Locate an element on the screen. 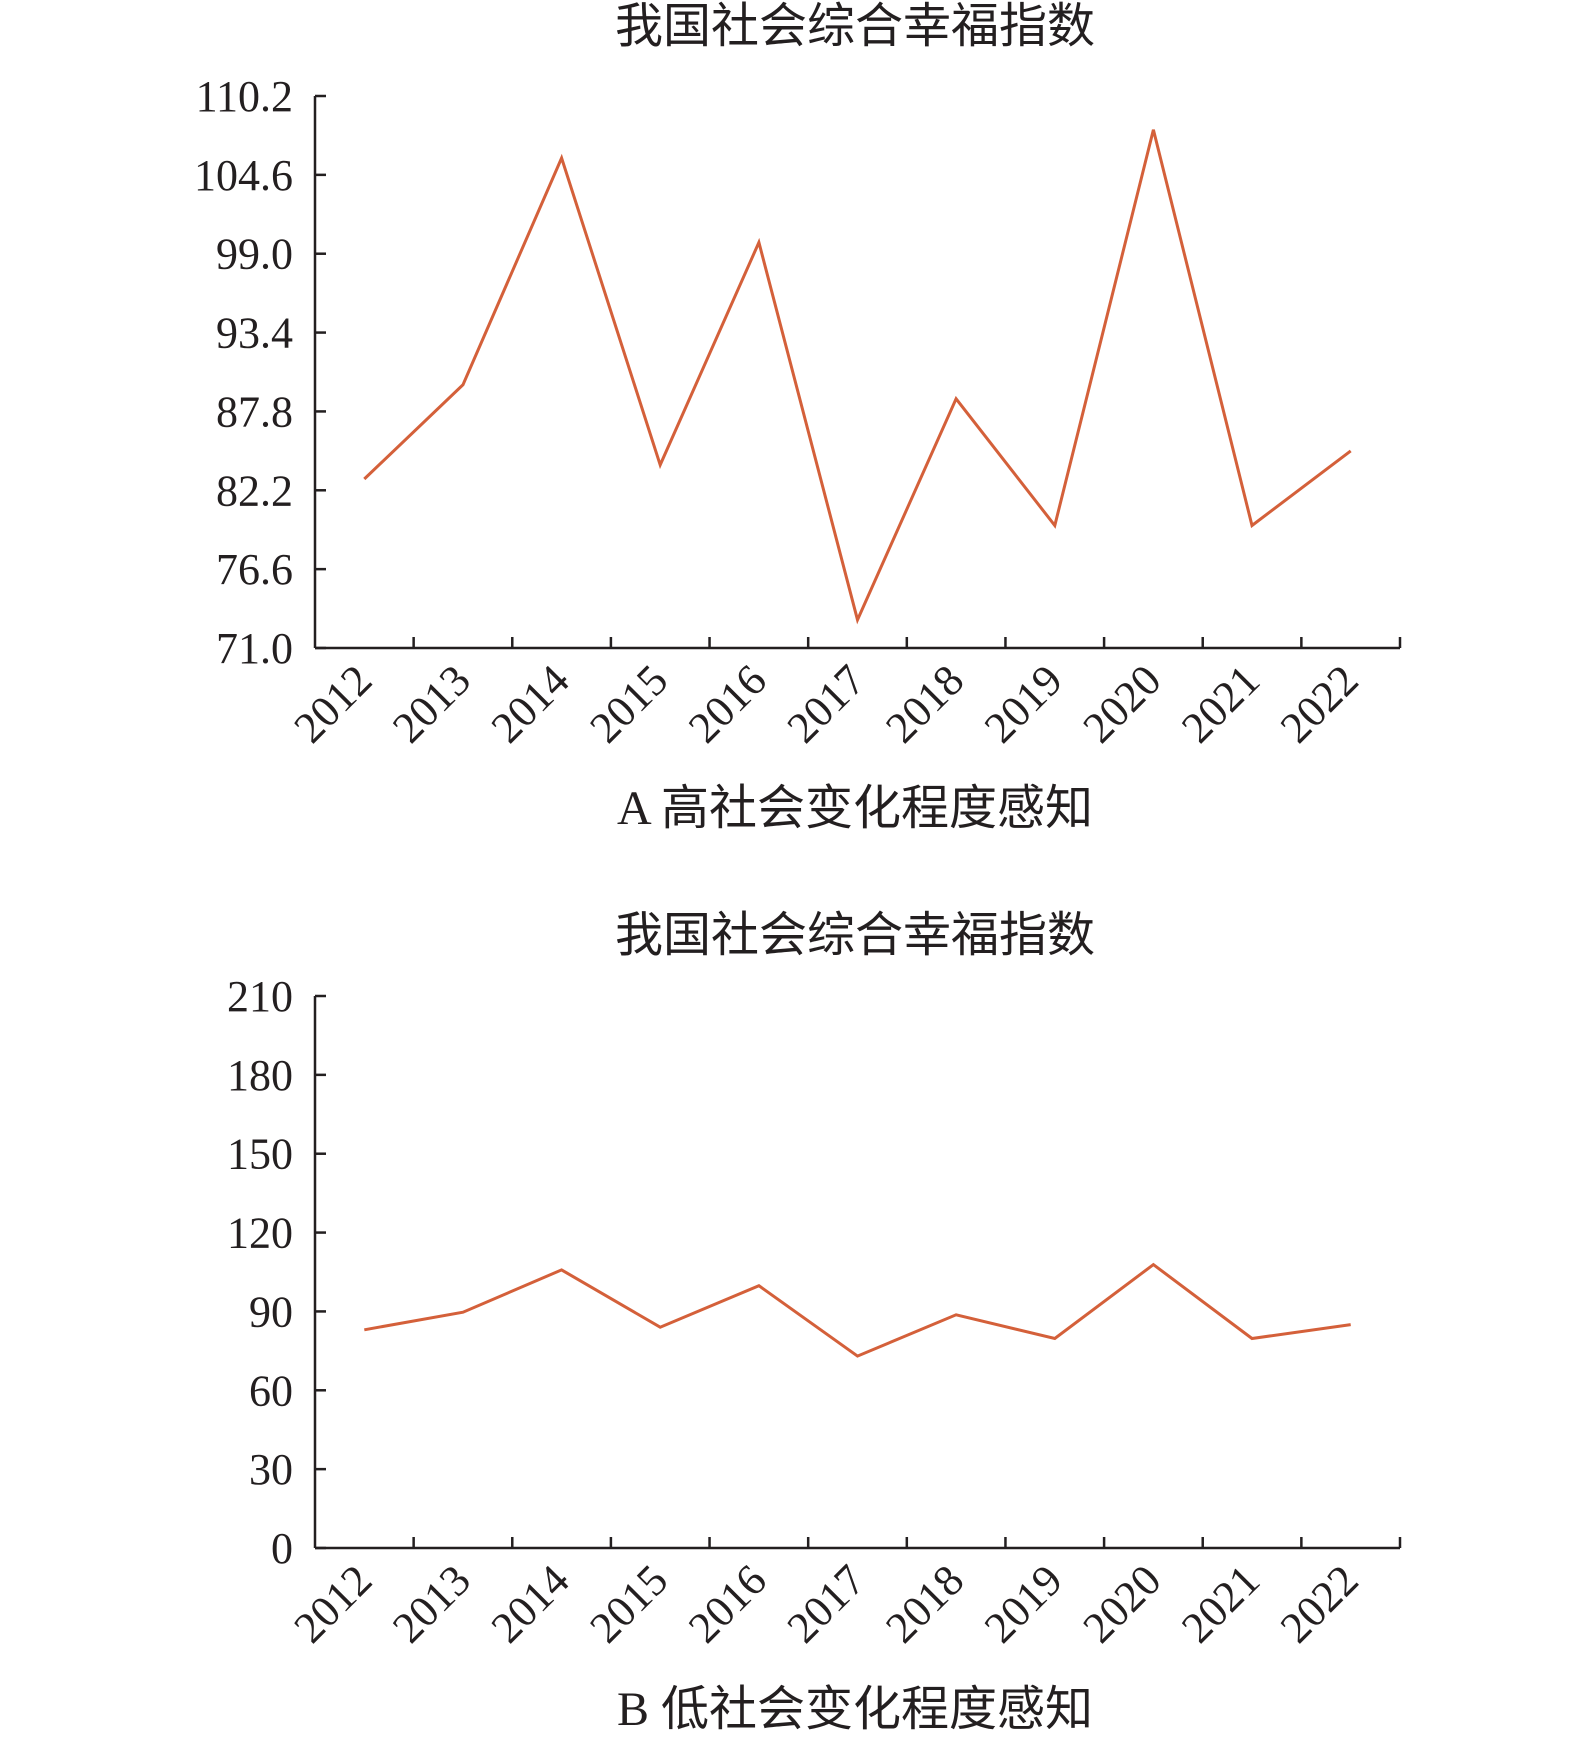 This screenshot has height=1739, width=1575. chart-b-x-tick-label: 2013 is located at coordinates (431, 1603).